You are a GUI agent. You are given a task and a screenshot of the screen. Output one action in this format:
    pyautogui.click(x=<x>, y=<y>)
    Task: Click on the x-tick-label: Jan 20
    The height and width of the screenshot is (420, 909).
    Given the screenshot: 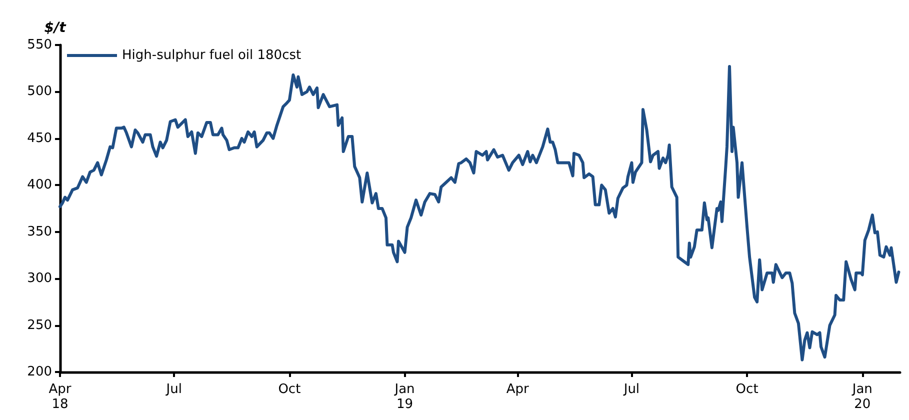 What is the action you would take?
    pyautogui.click(x=861, y=397)
    